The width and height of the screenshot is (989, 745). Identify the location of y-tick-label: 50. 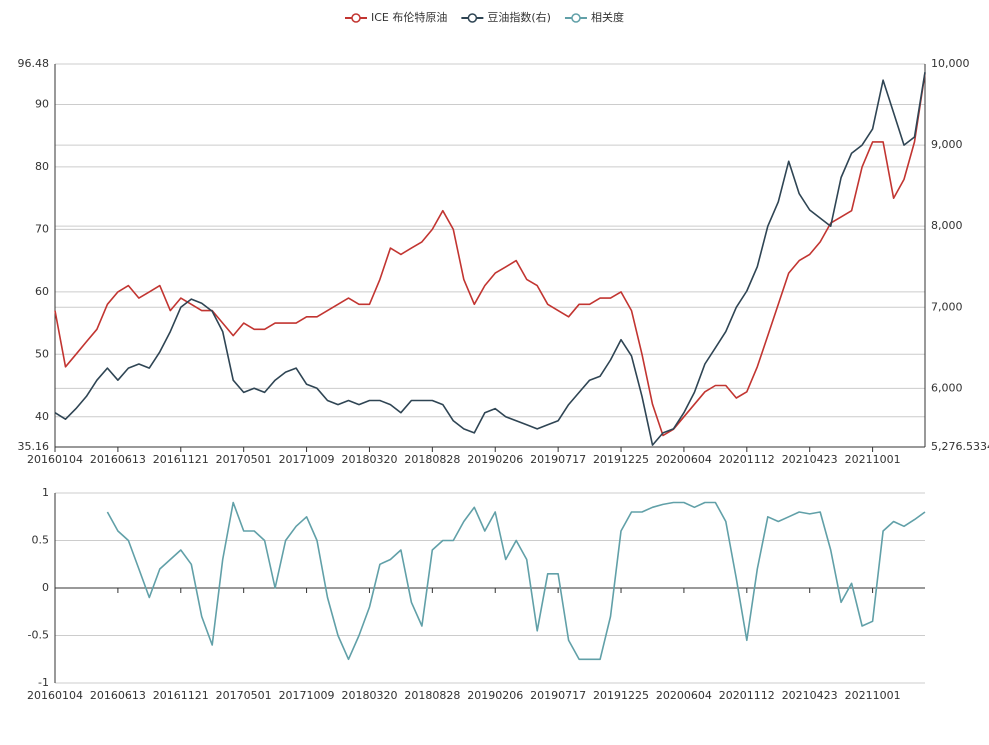
(42, 353).